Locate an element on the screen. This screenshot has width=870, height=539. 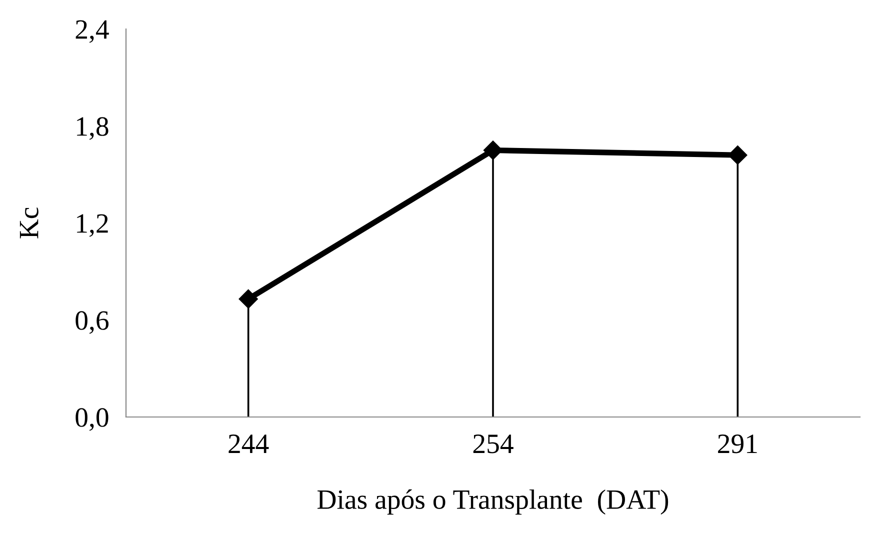
y-axis-title: Kc is located at coordinates (29, 223).